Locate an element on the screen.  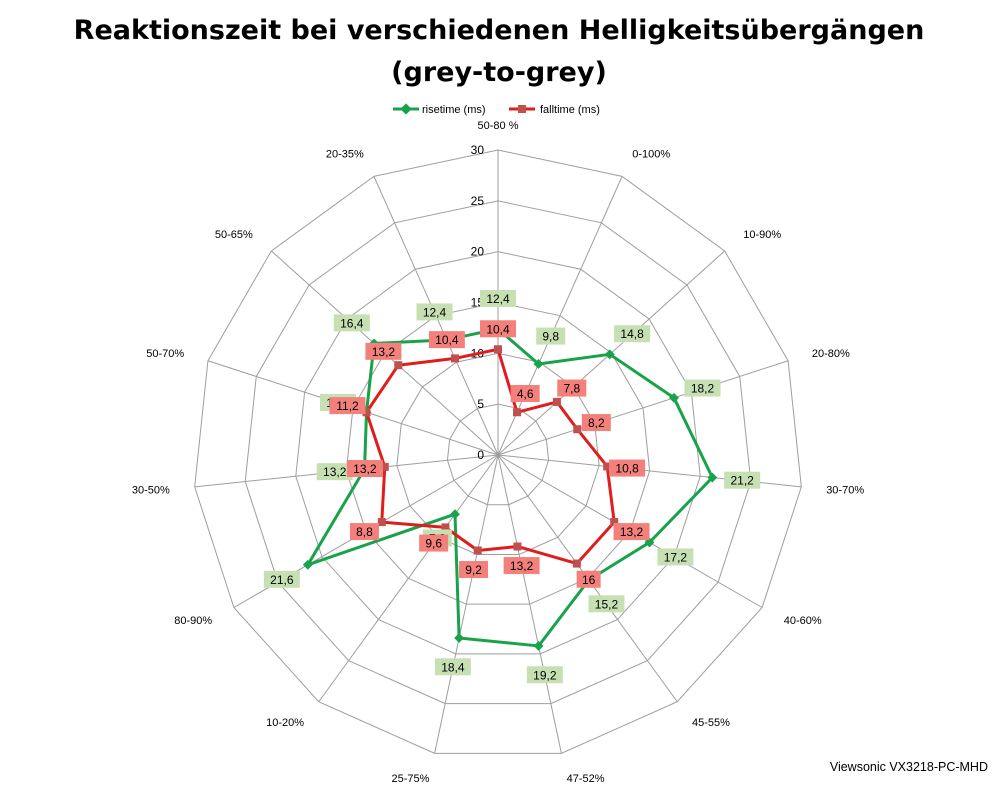
data-label: 11,2 is located at coordinates (347, 406).